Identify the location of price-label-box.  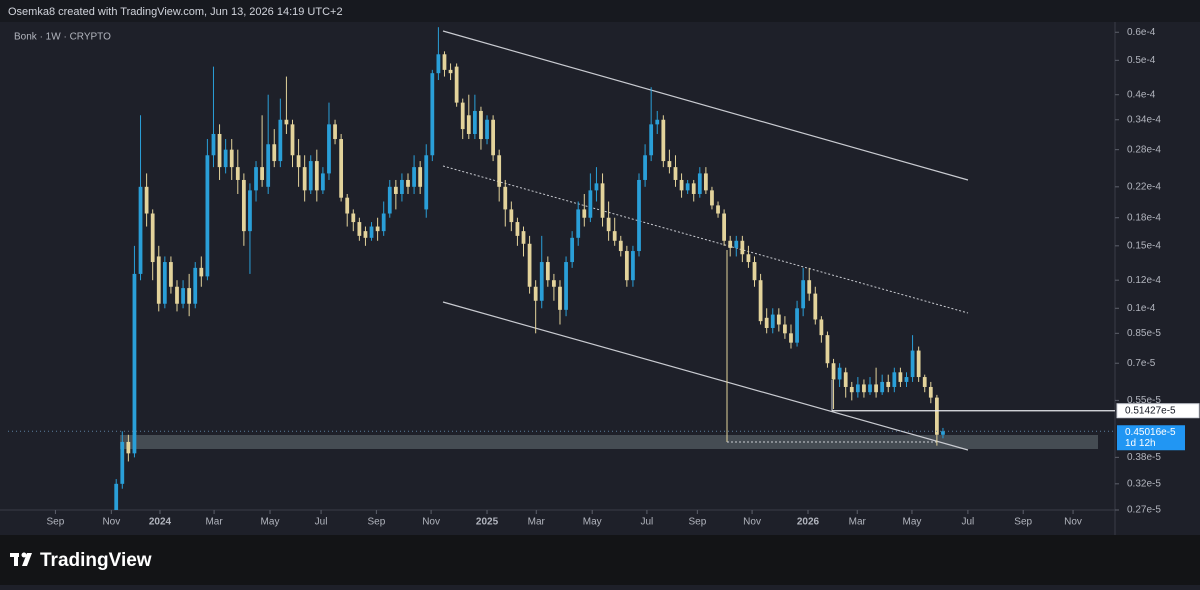
(1158, 411).